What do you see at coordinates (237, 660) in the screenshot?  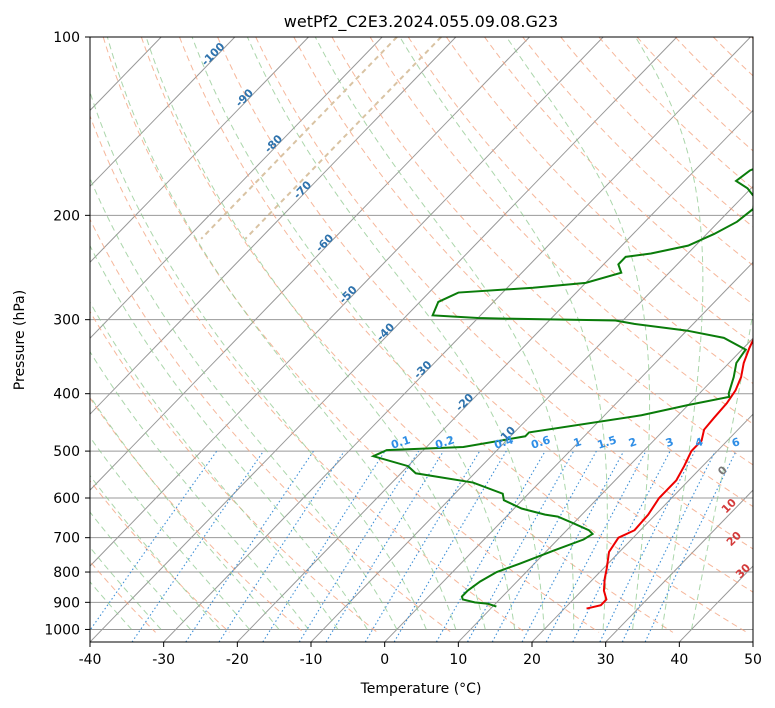 I see `x-tick-label: -20` at bounding box center [237, 660].